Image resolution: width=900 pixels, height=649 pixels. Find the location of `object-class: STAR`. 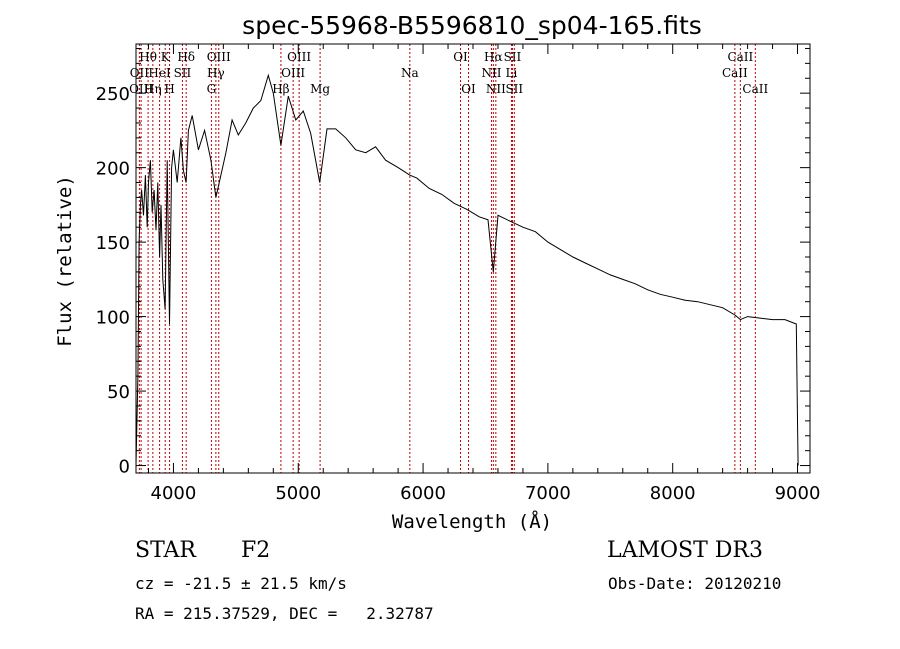

object-class: STAR is located at coordinates (165, 550).